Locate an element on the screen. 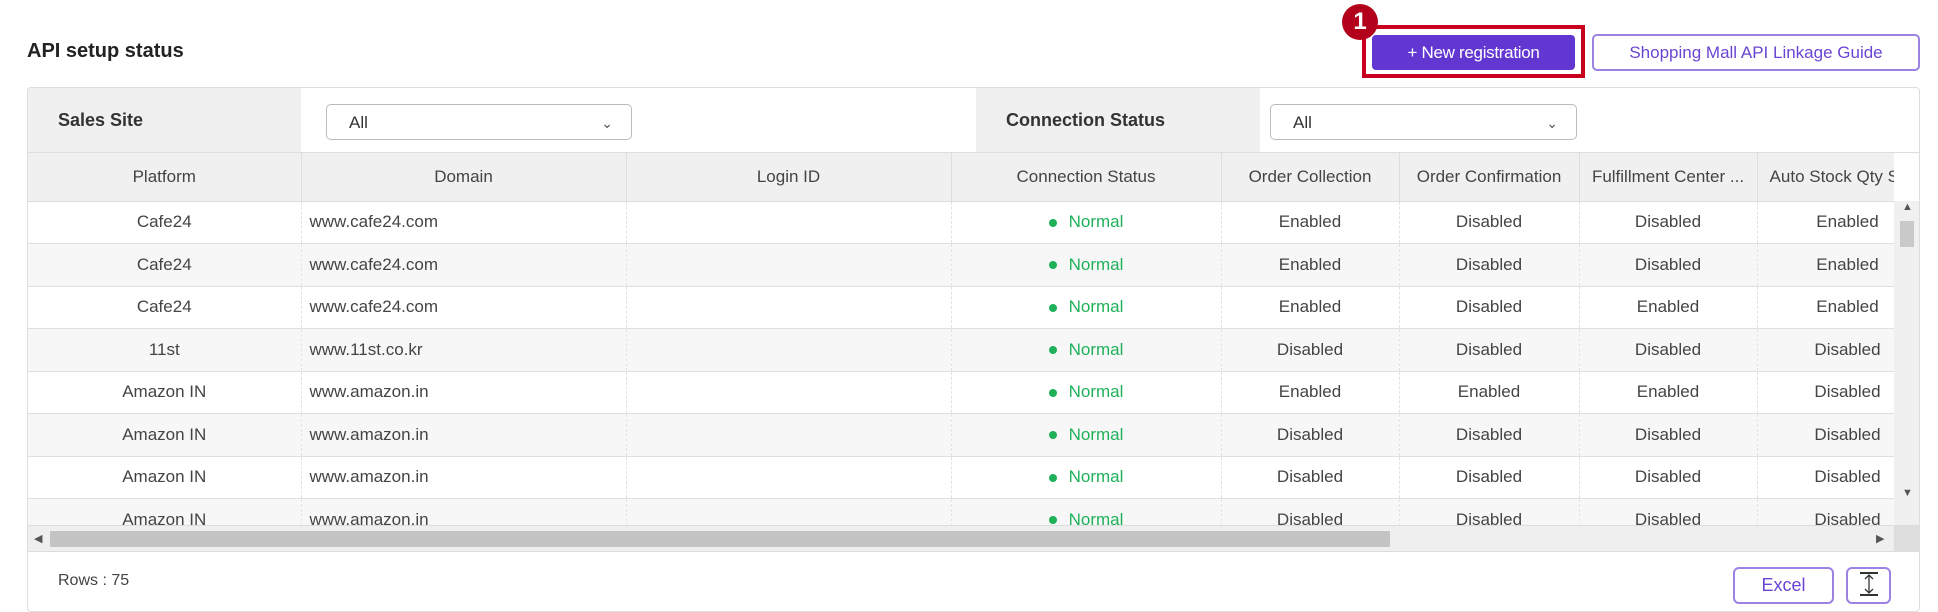  vertical-scrollbar: ▲ ▼ is located at coordinates (1906, 376).